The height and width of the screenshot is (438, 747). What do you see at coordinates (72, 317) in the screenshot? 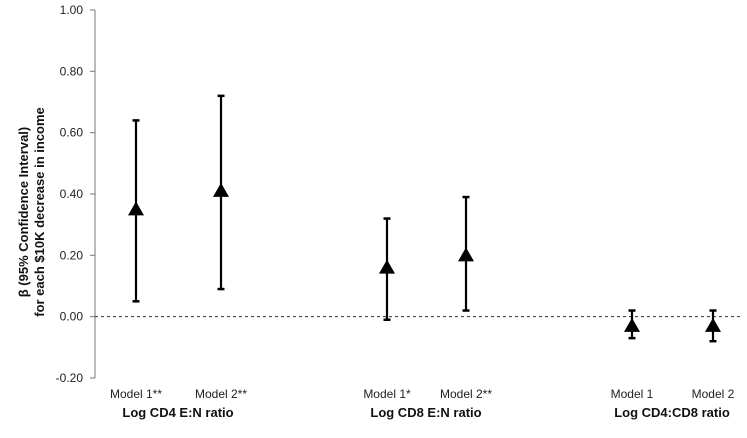
I see `y-tick-label: 0.00` at bounding box center [72, 317].